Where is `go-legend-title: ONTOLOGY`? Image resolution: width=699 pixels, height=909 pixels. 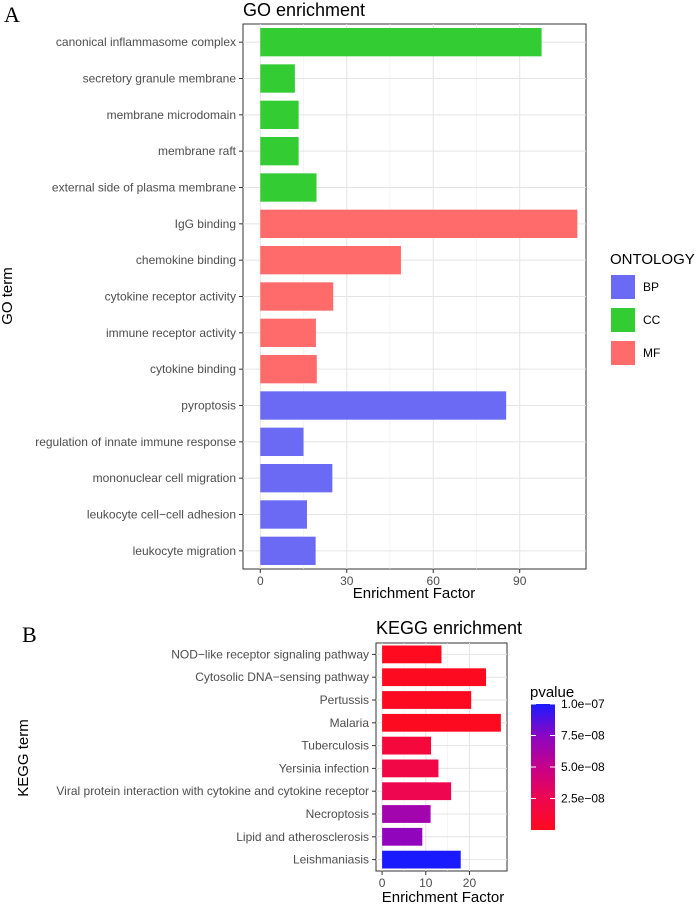 go-legend-title: ONTOLOGY is located at coordinates (652, 259).